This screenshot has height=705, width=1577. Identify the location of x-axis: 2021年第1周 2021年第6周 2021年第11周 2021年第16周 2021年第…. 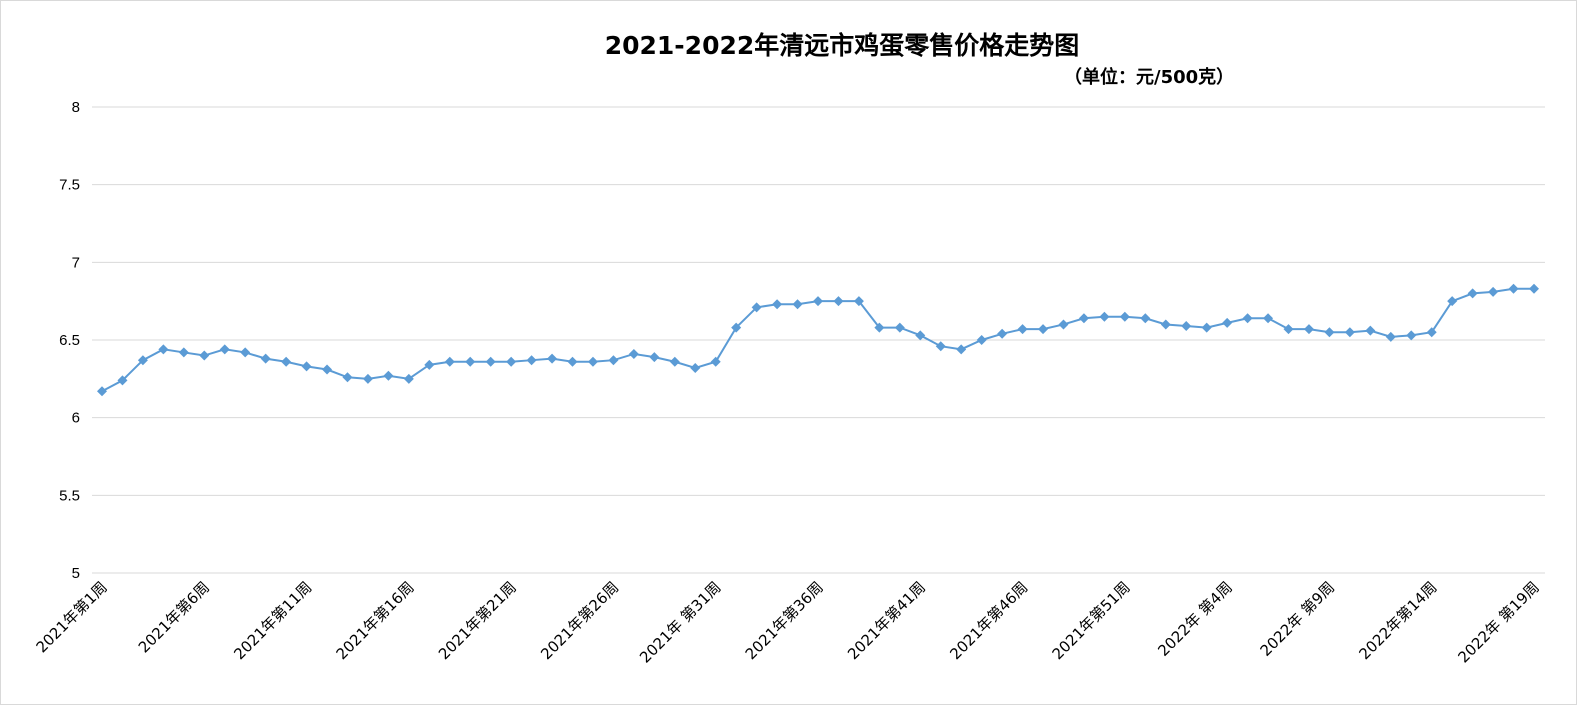
(788, 622).